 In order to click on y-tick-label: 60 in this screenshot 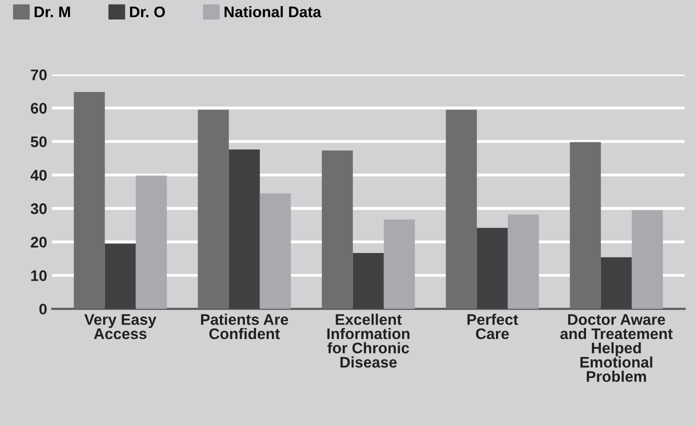, I will do `click(38, 108)`.